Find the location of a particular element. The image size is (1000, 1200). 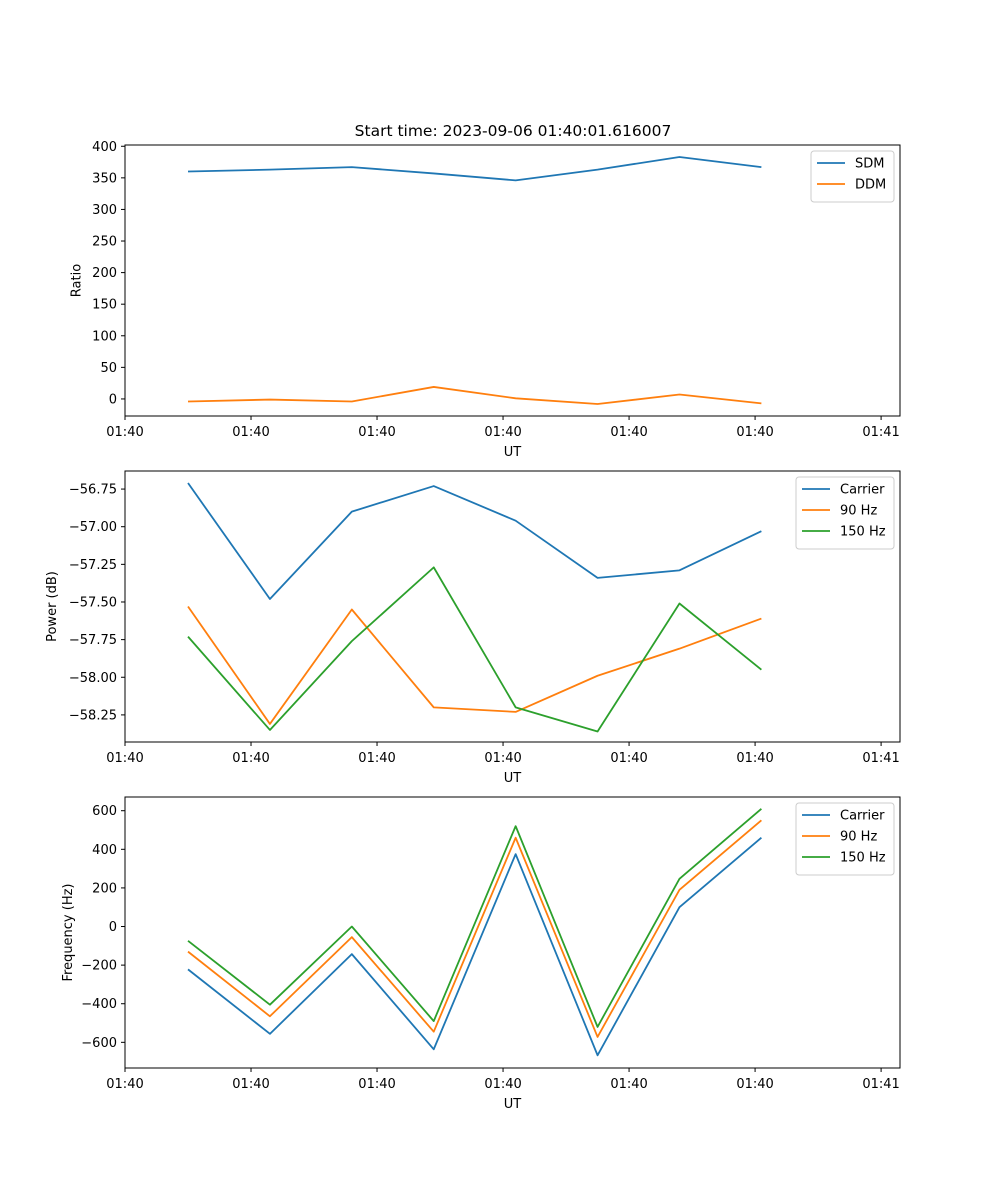

power-y-axis-label: Power (dB) is located at coordinates (52, 606).